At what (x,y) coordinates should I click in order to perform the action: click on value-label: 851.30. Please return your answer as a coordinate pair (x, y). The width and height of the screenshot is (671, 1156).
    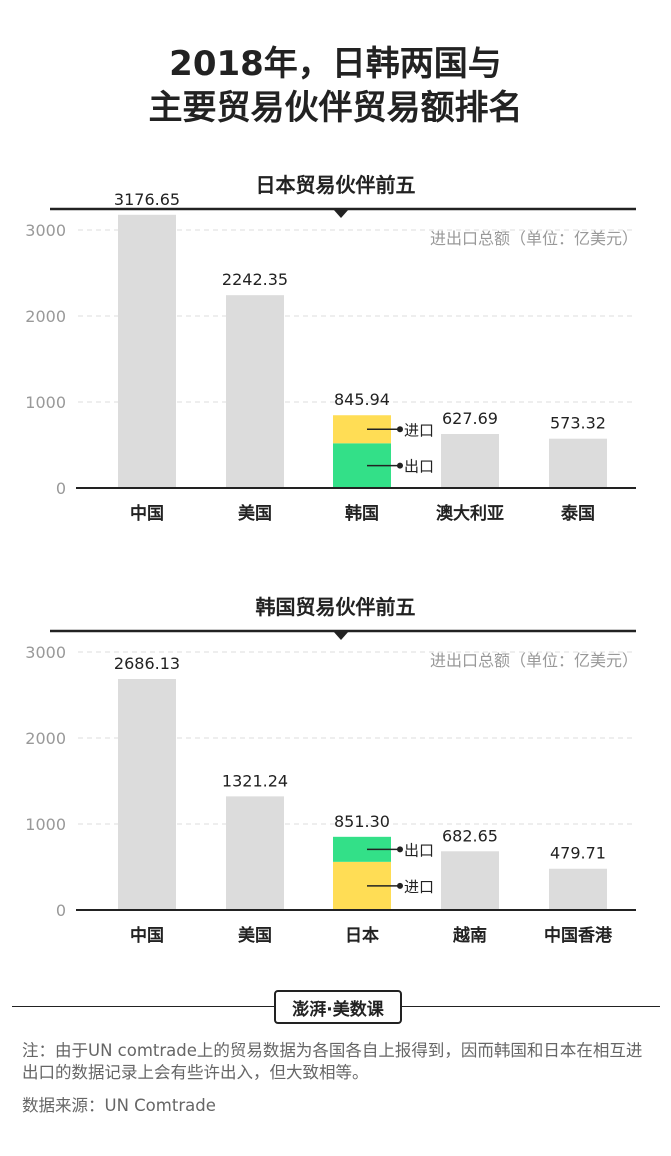
    Looking at the image, I should click on (362, 821).